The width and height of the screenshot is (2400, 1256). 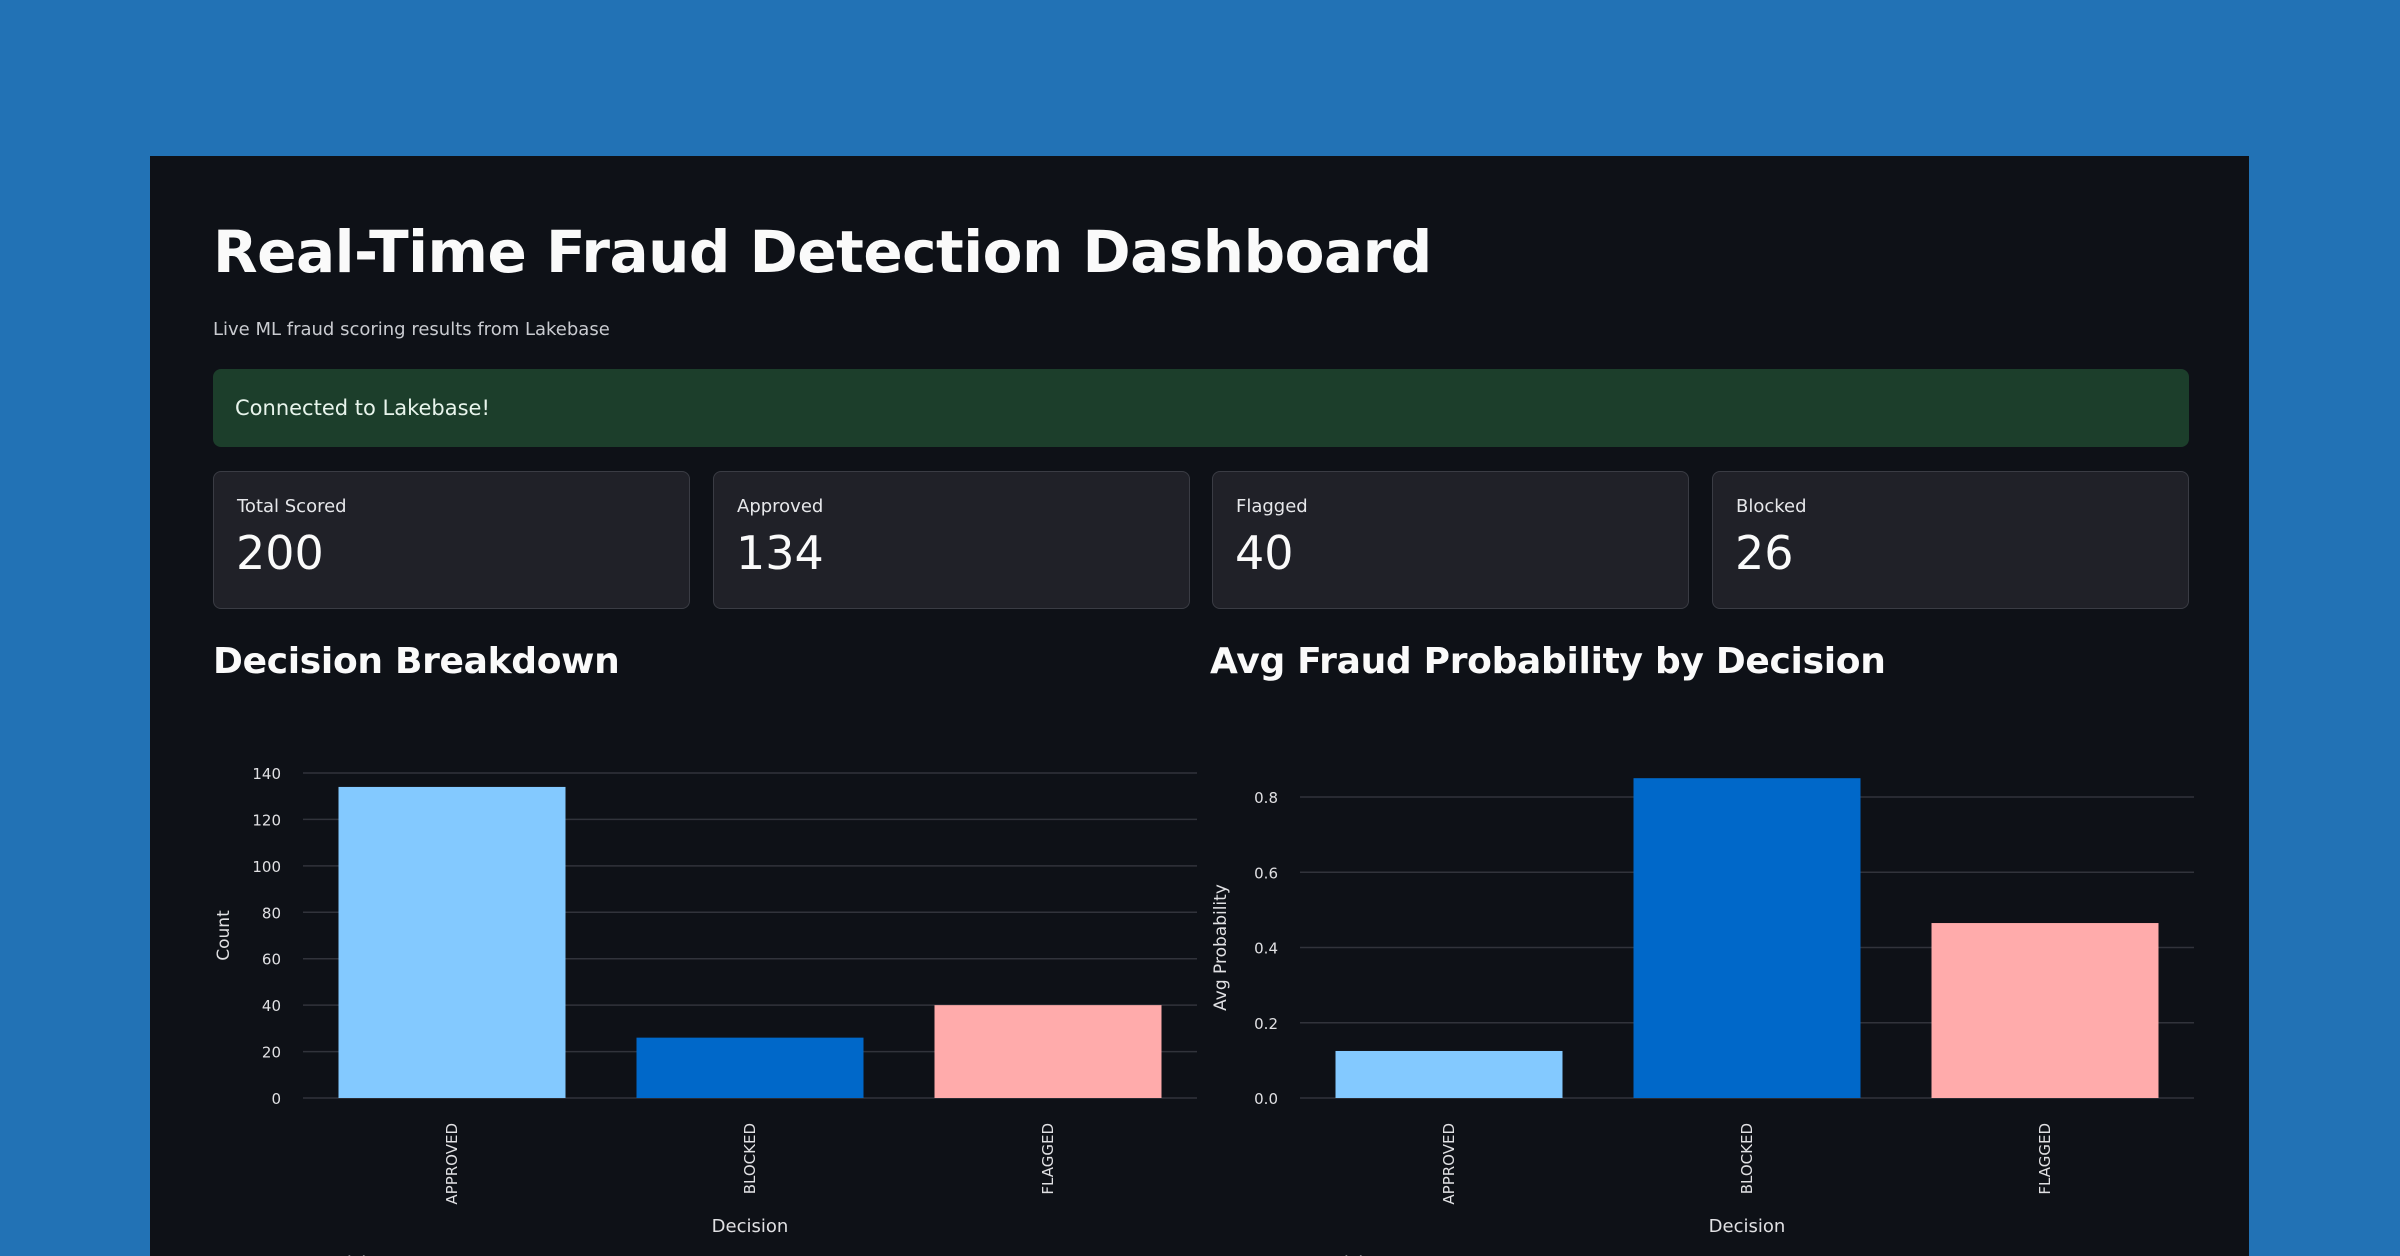 What do you see at coordinates (266, 867) in the screenshot?
I see `y-tick-label: 100` at bounding box center [266, 867].